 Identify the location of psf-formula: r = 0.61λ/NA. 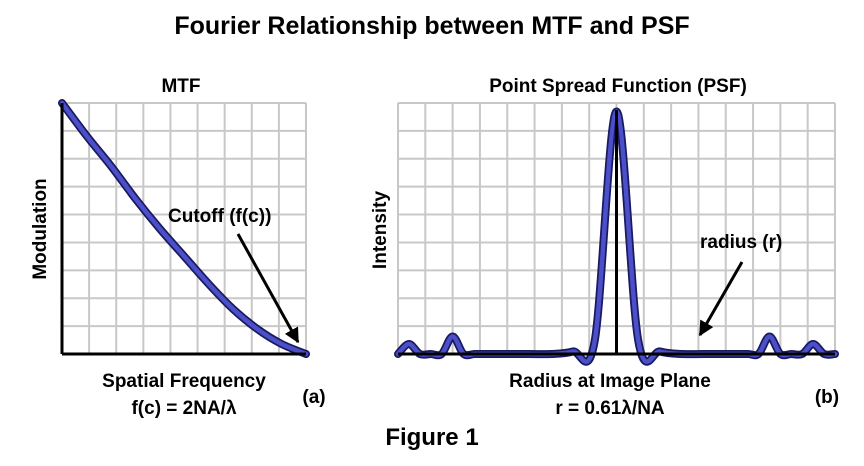
(610, 408).